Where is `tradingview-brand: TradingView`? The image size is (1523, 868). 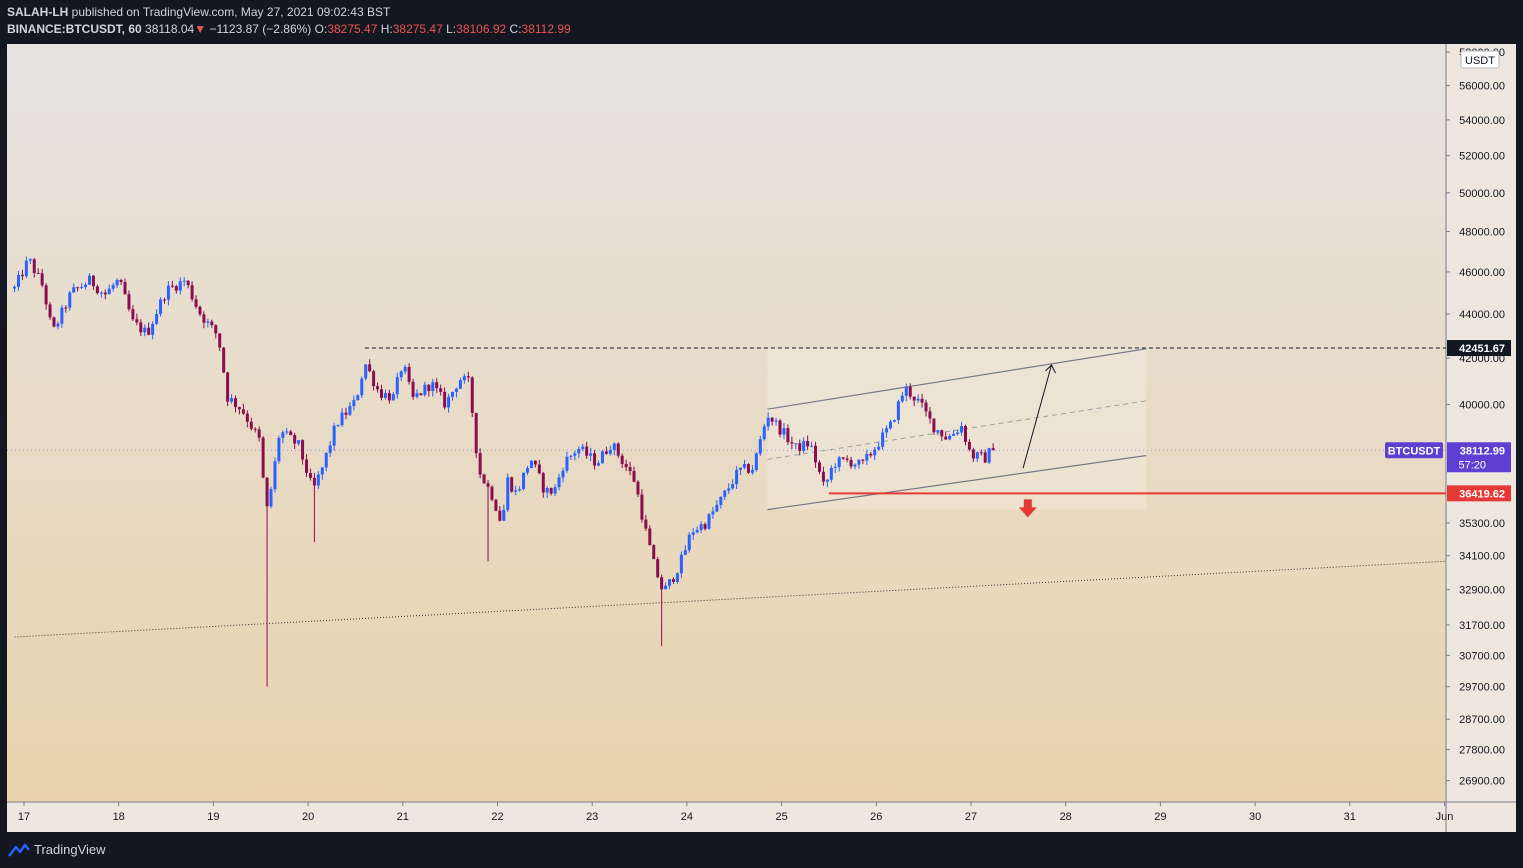
tradingview-brand: TradingView is located at coordinates (57, 849).